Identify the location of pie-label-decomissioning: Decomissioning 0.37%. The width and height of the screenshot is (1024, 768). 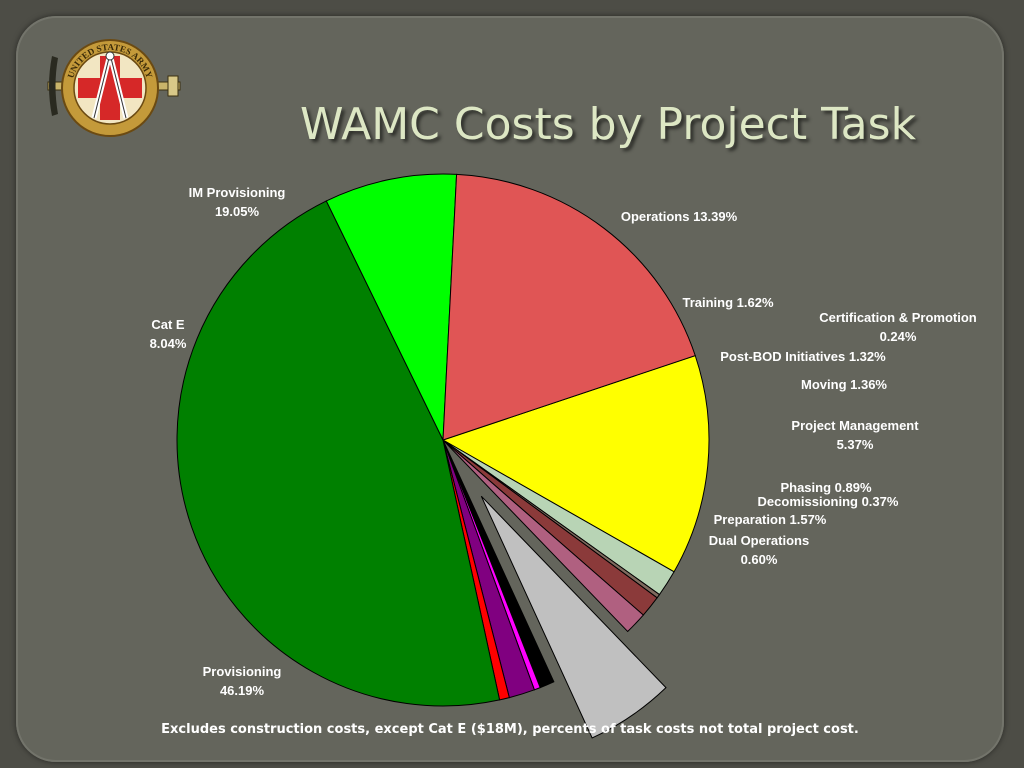
(828, 501).